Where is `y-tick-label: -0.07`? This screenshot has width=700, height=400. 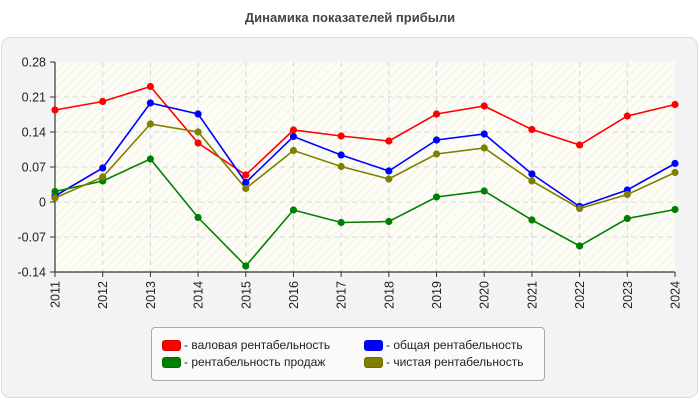
y-tick-label: -0.07 is located at coordinates (32, 238).